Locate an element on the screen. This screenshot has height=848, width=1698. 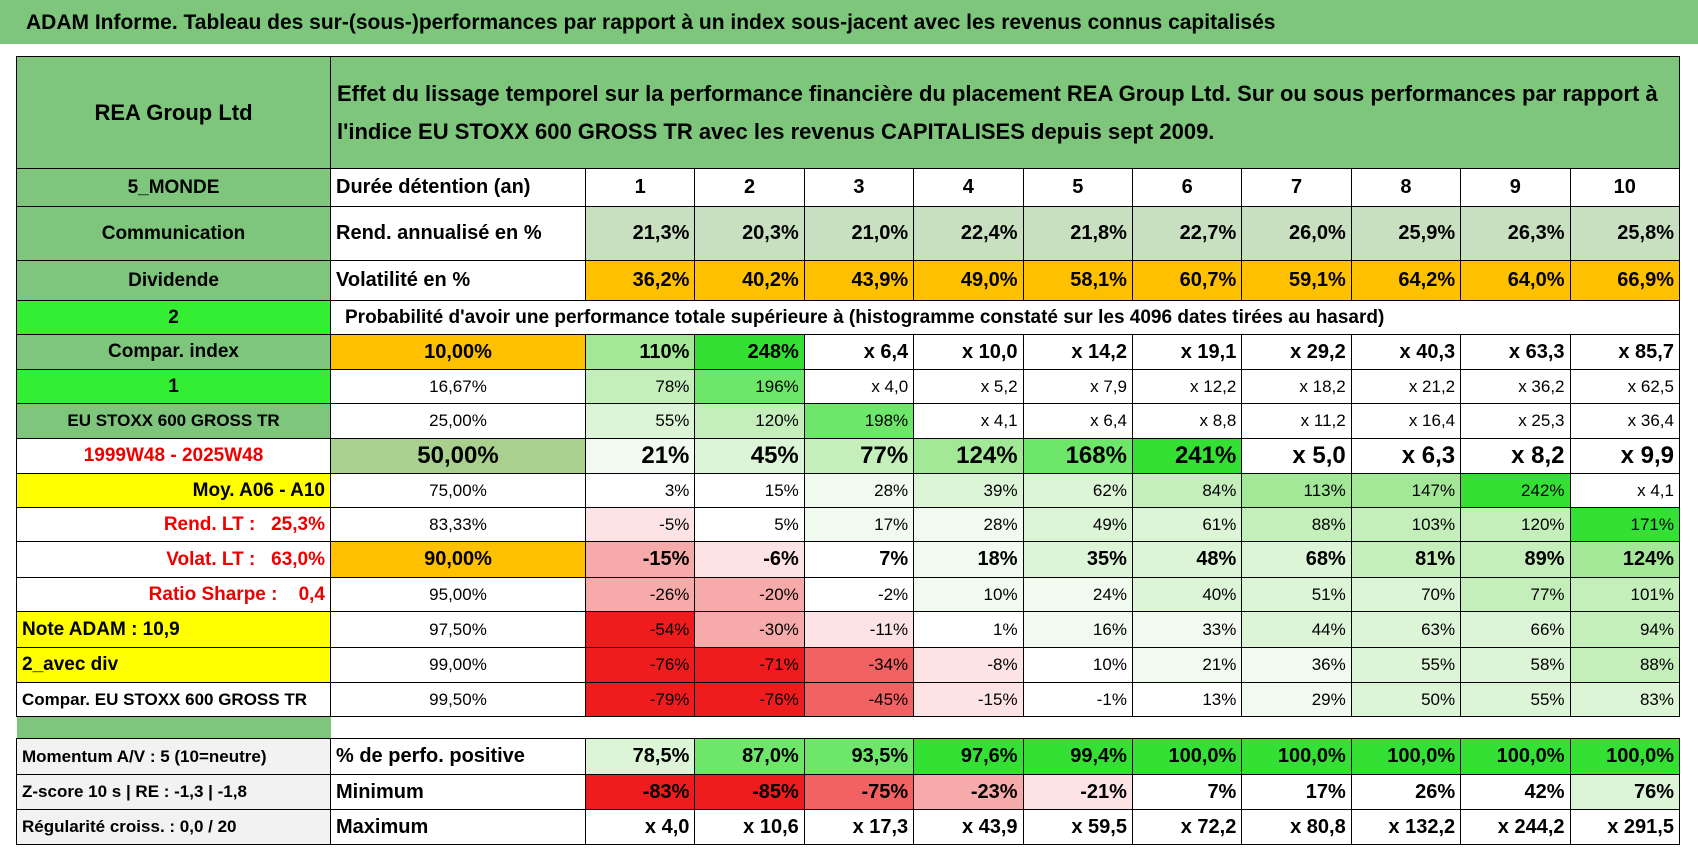
value-cell: 120% is located at coordinates (1515, 524).